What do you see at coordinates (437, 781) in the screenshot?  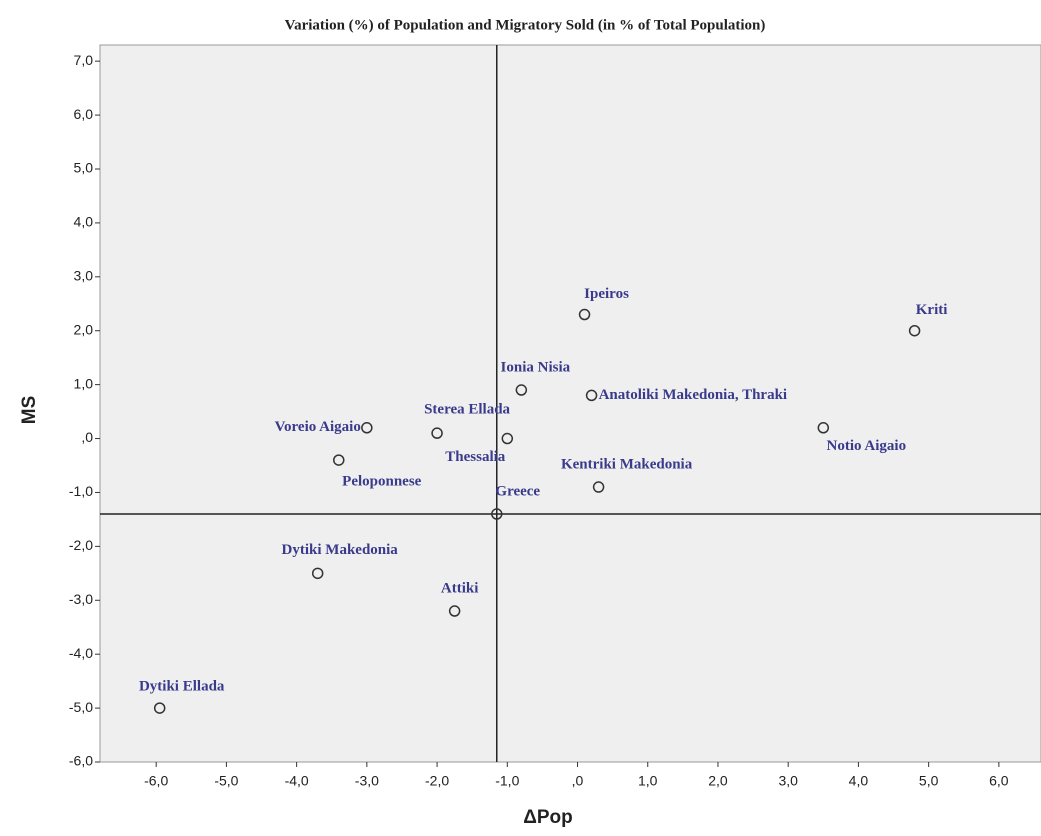 I see `x-tick-label: -2,0` at bounding box center [437, 781].